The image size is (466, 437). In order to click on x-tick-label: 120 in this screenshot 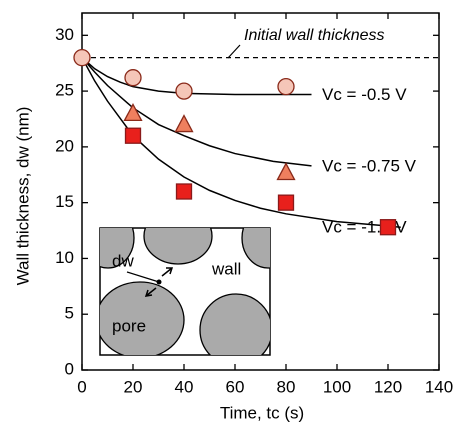, I will do `click(388, 386)`.